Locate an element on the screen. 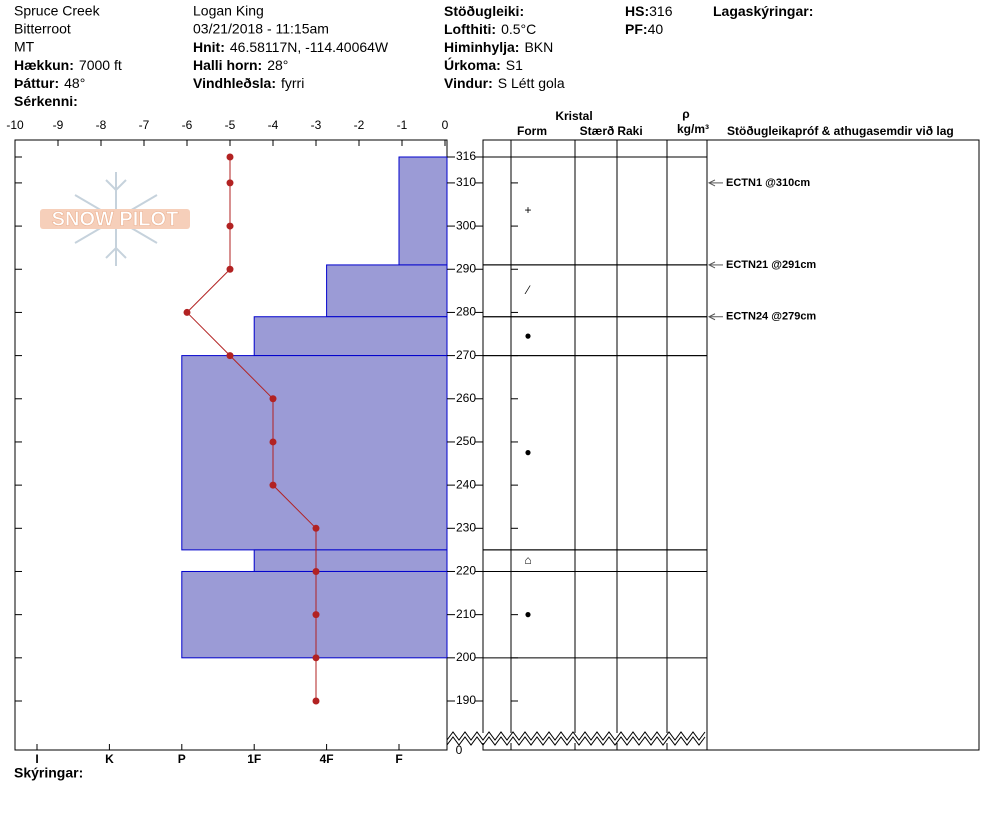 Image resolution: width=994 pixels, height=840 pixels. depth-tick-label: 210 is located at coordinates (466, 614).